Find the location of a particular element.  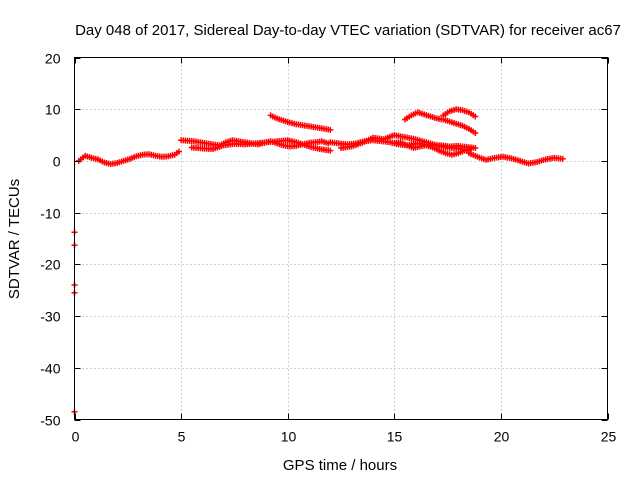

y-tick-label: 0 is located at coordinates (57, 162).